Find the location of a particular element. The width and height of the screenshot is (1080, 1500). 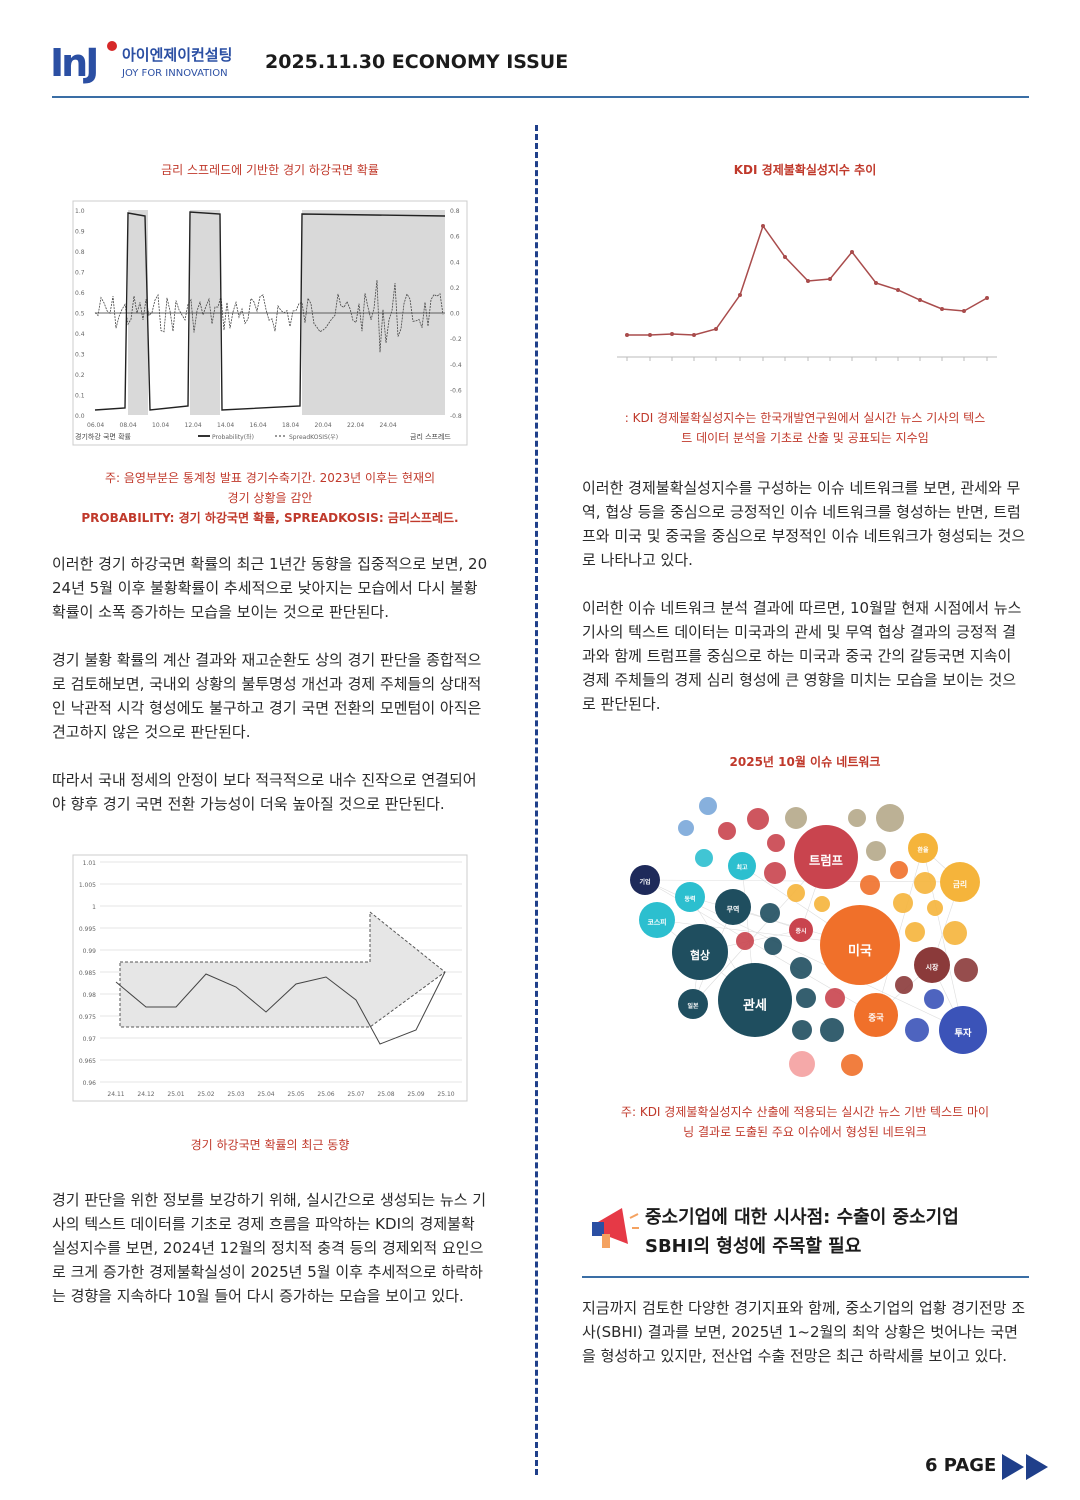

y-tick-label: 1 is located at coordinates (94, 907).